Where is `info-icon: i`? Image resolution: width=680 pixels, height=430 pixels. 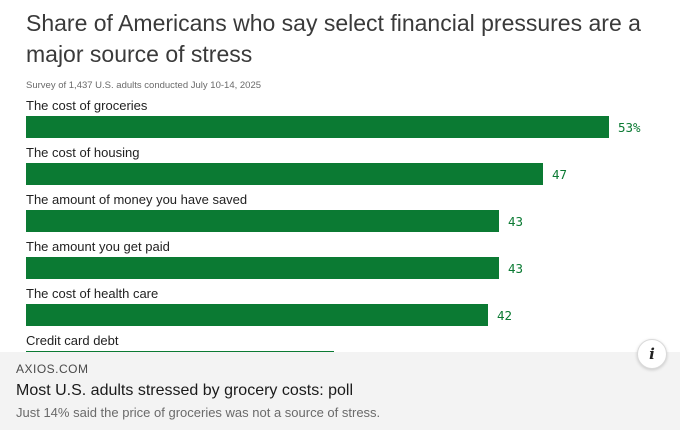
info-icon: i is located at coordinates (652, 354).